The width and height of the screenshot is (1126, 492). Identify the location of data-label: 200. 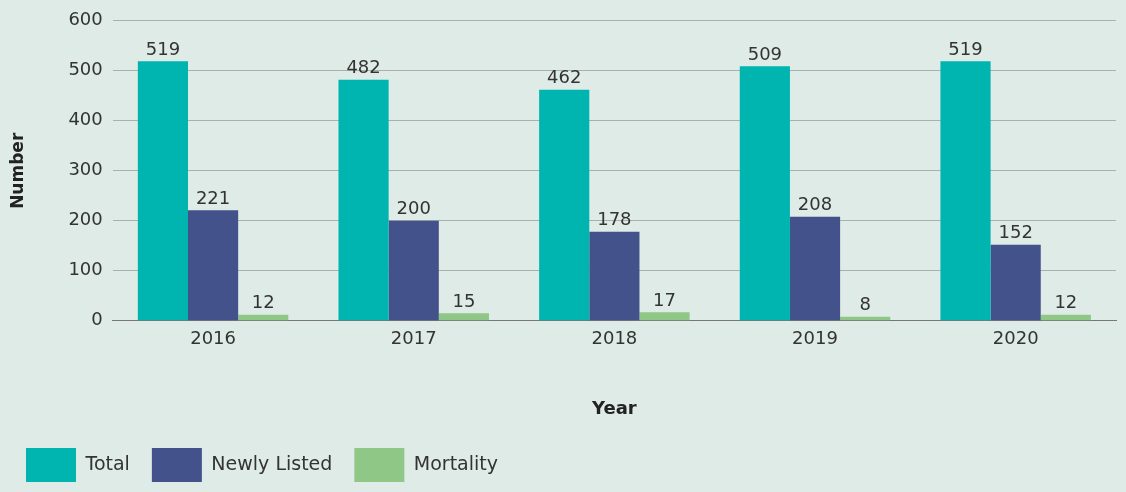
(413, 208).